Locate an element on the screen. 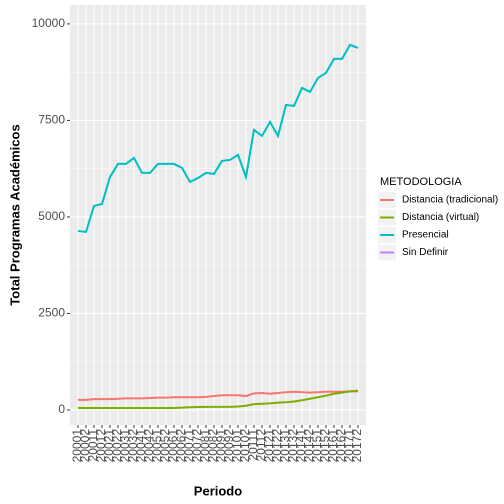  x-tick-label: 20042 is located at coordinates (149, 446).